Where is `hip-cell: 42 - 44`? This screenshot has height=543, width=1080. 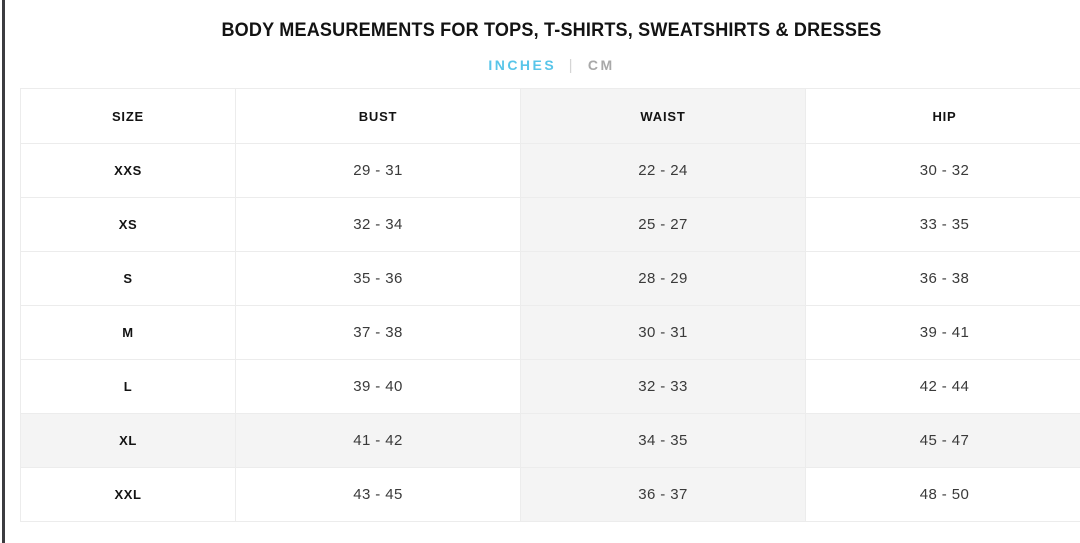
hip-cell: 42 - 44 is located at coordinates (942, 386).